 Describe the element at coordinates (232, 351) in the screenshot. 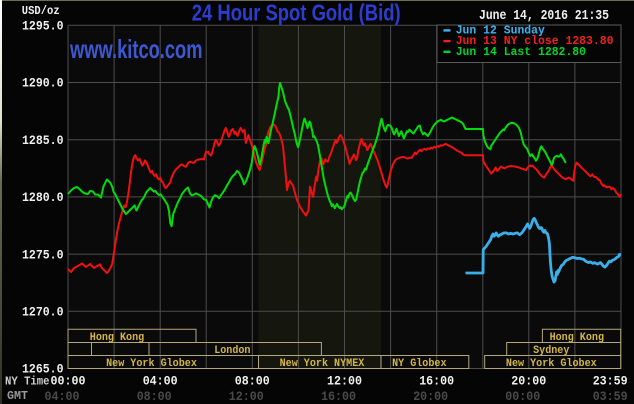

I see `svg-text: London` at that location.